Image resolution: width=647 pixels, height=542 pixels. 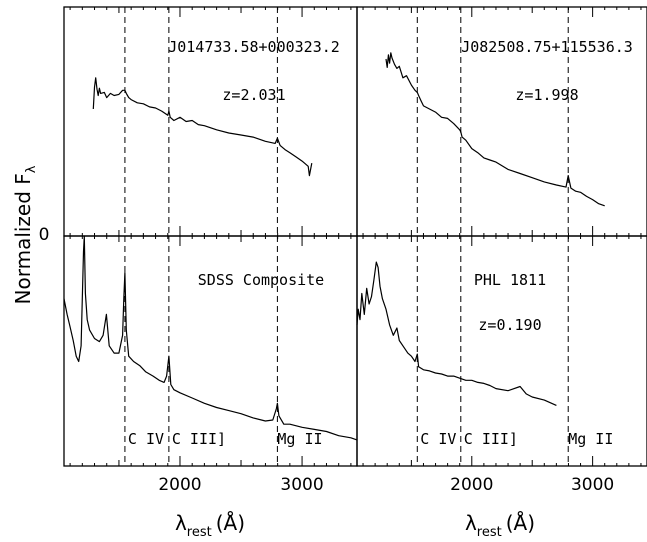 I want to click on x-axis-label-right-unit: (Å), so click(x=520, y=523).